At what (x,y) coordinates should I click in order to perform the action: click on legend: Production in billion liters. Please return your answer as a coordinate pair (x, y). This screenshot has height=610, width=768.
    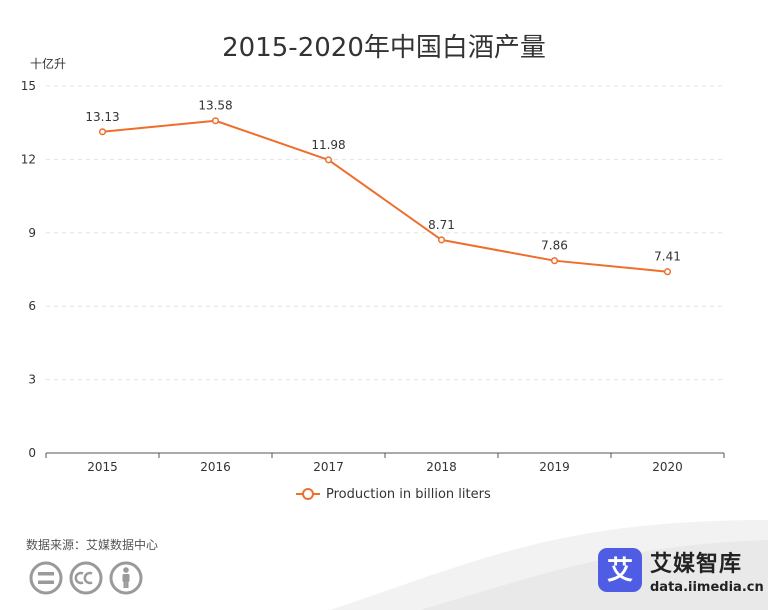
    Looking at the image, I should click on (393, 494).